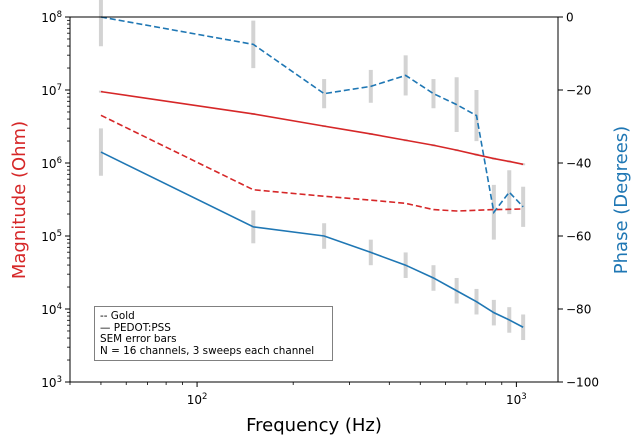 This screenshot has width=640, height=445. What do you see at coordinates (621, 200) in the screenshot?
I see `right-y-axis-label: Phase (Degrees)` at bounding box center [621, 200].